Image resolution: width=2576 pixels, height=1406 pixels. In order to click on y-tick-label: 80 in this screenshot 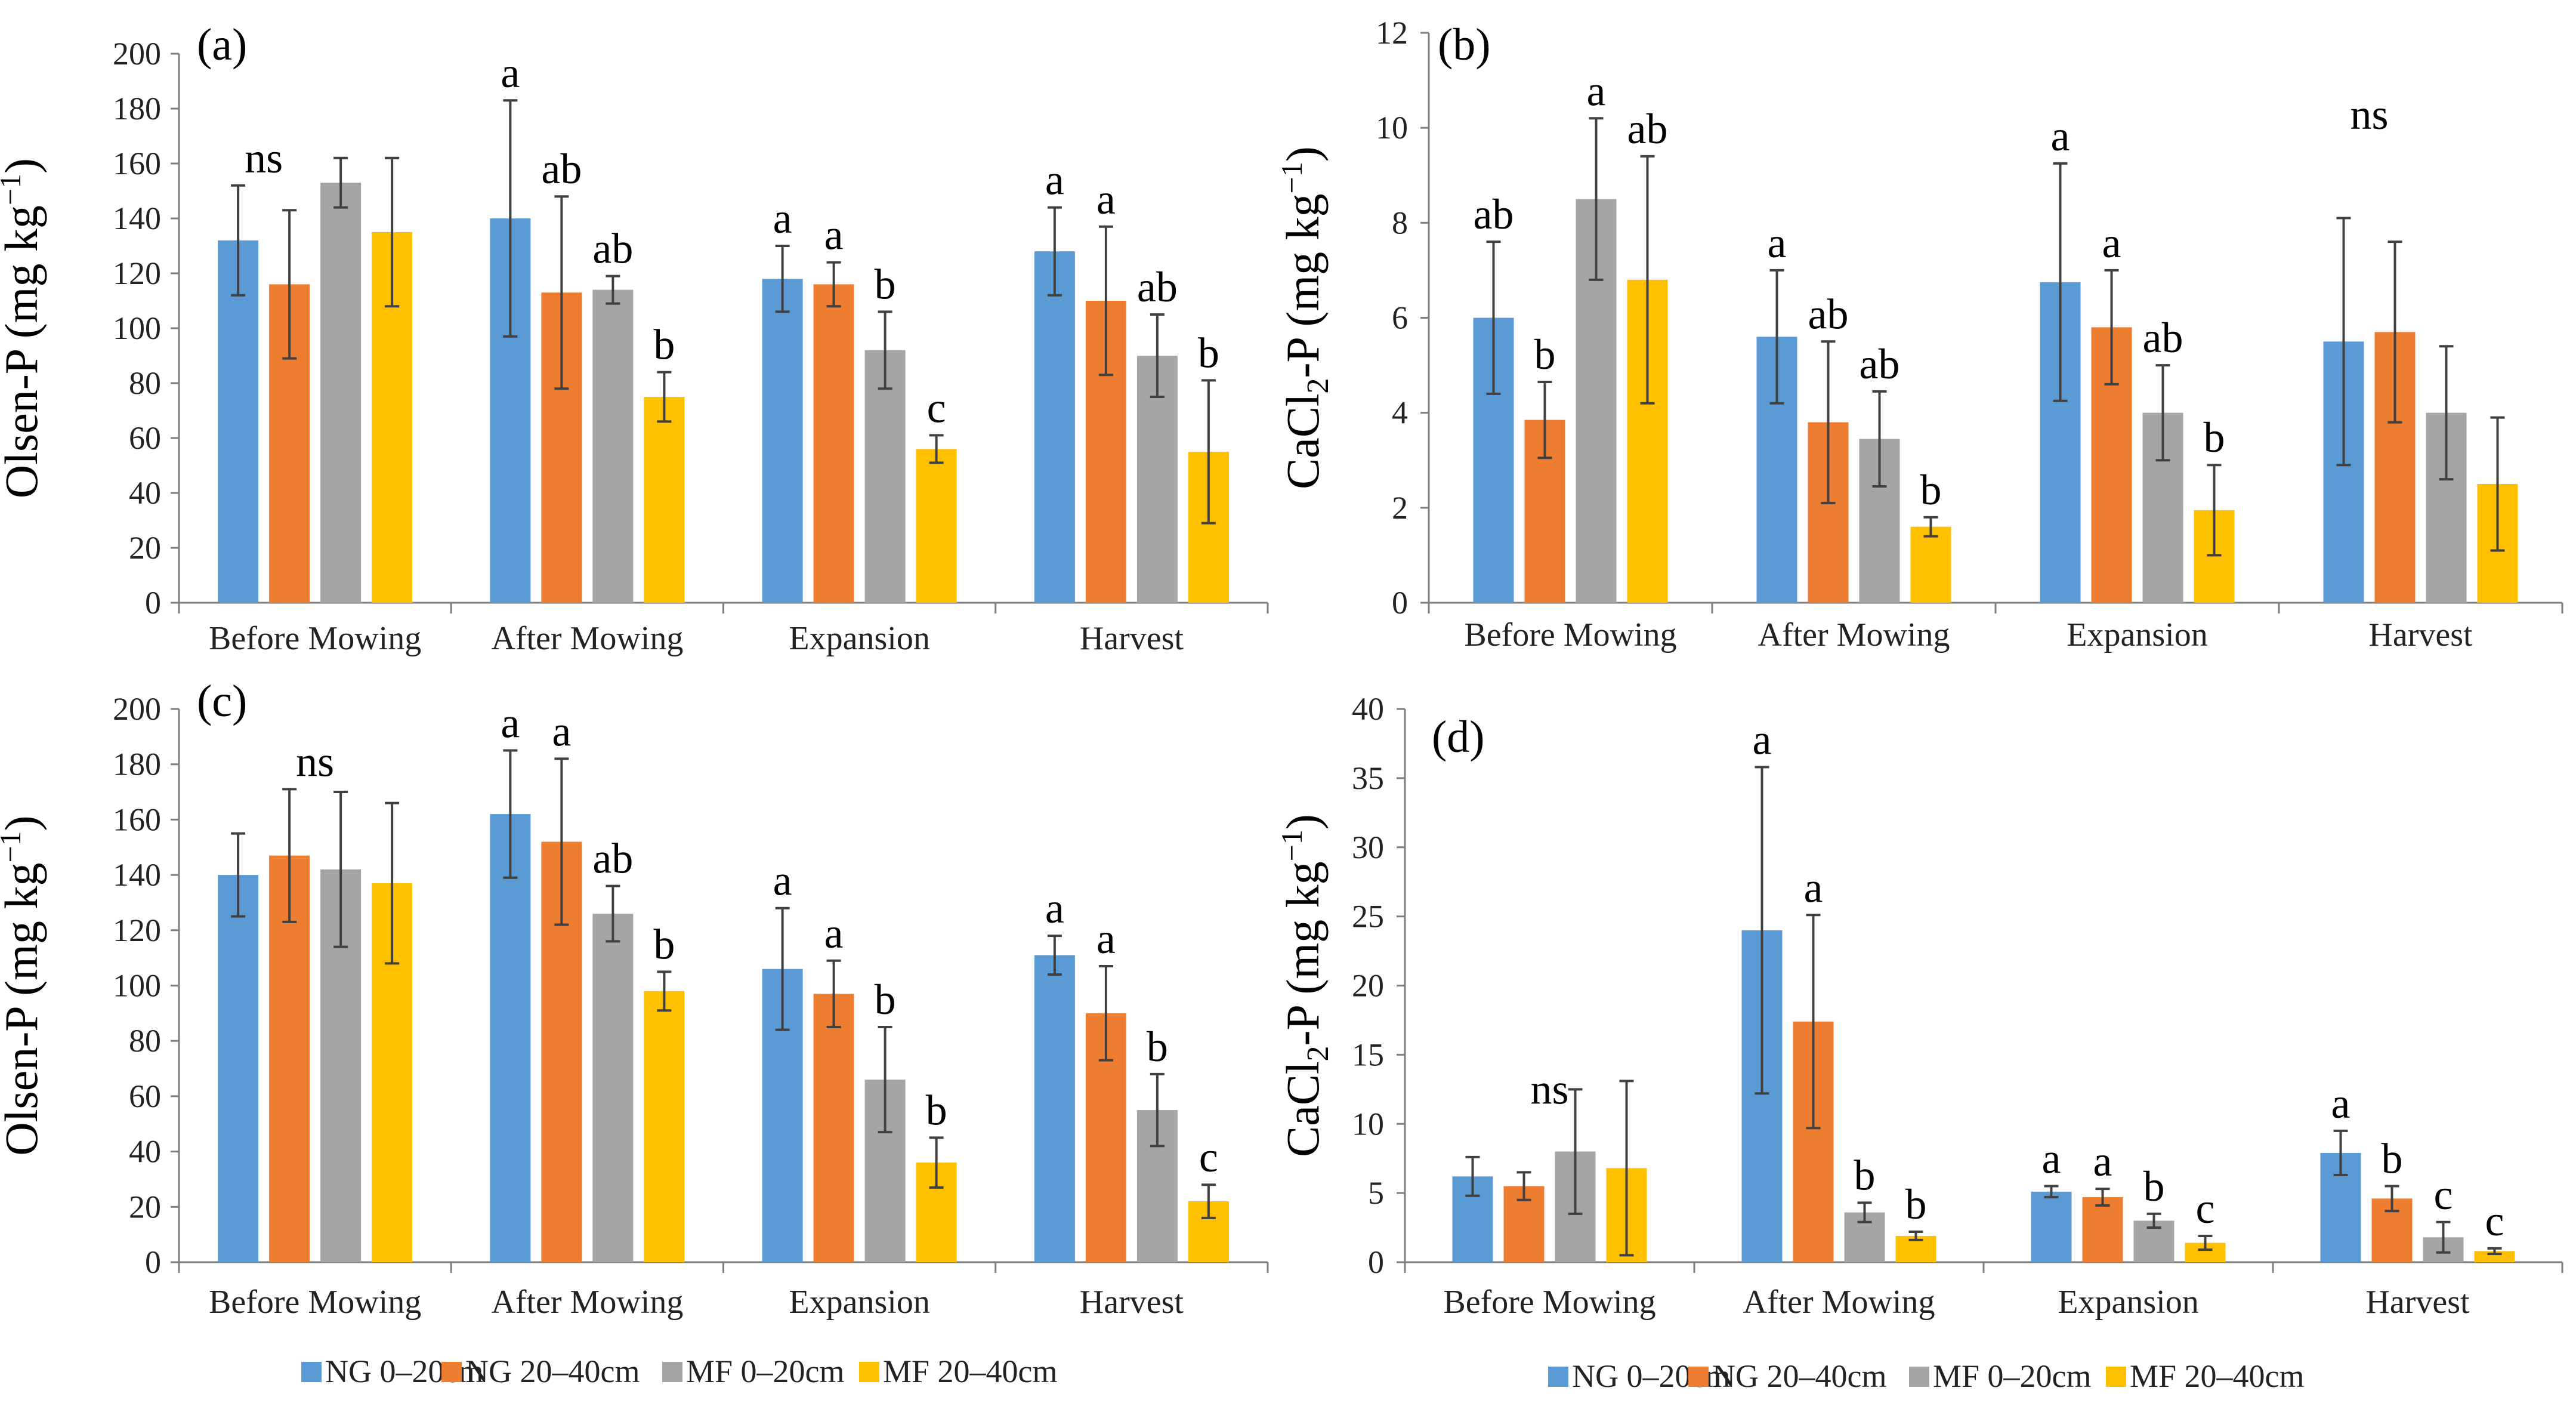, I will do `click(145, 383)`.